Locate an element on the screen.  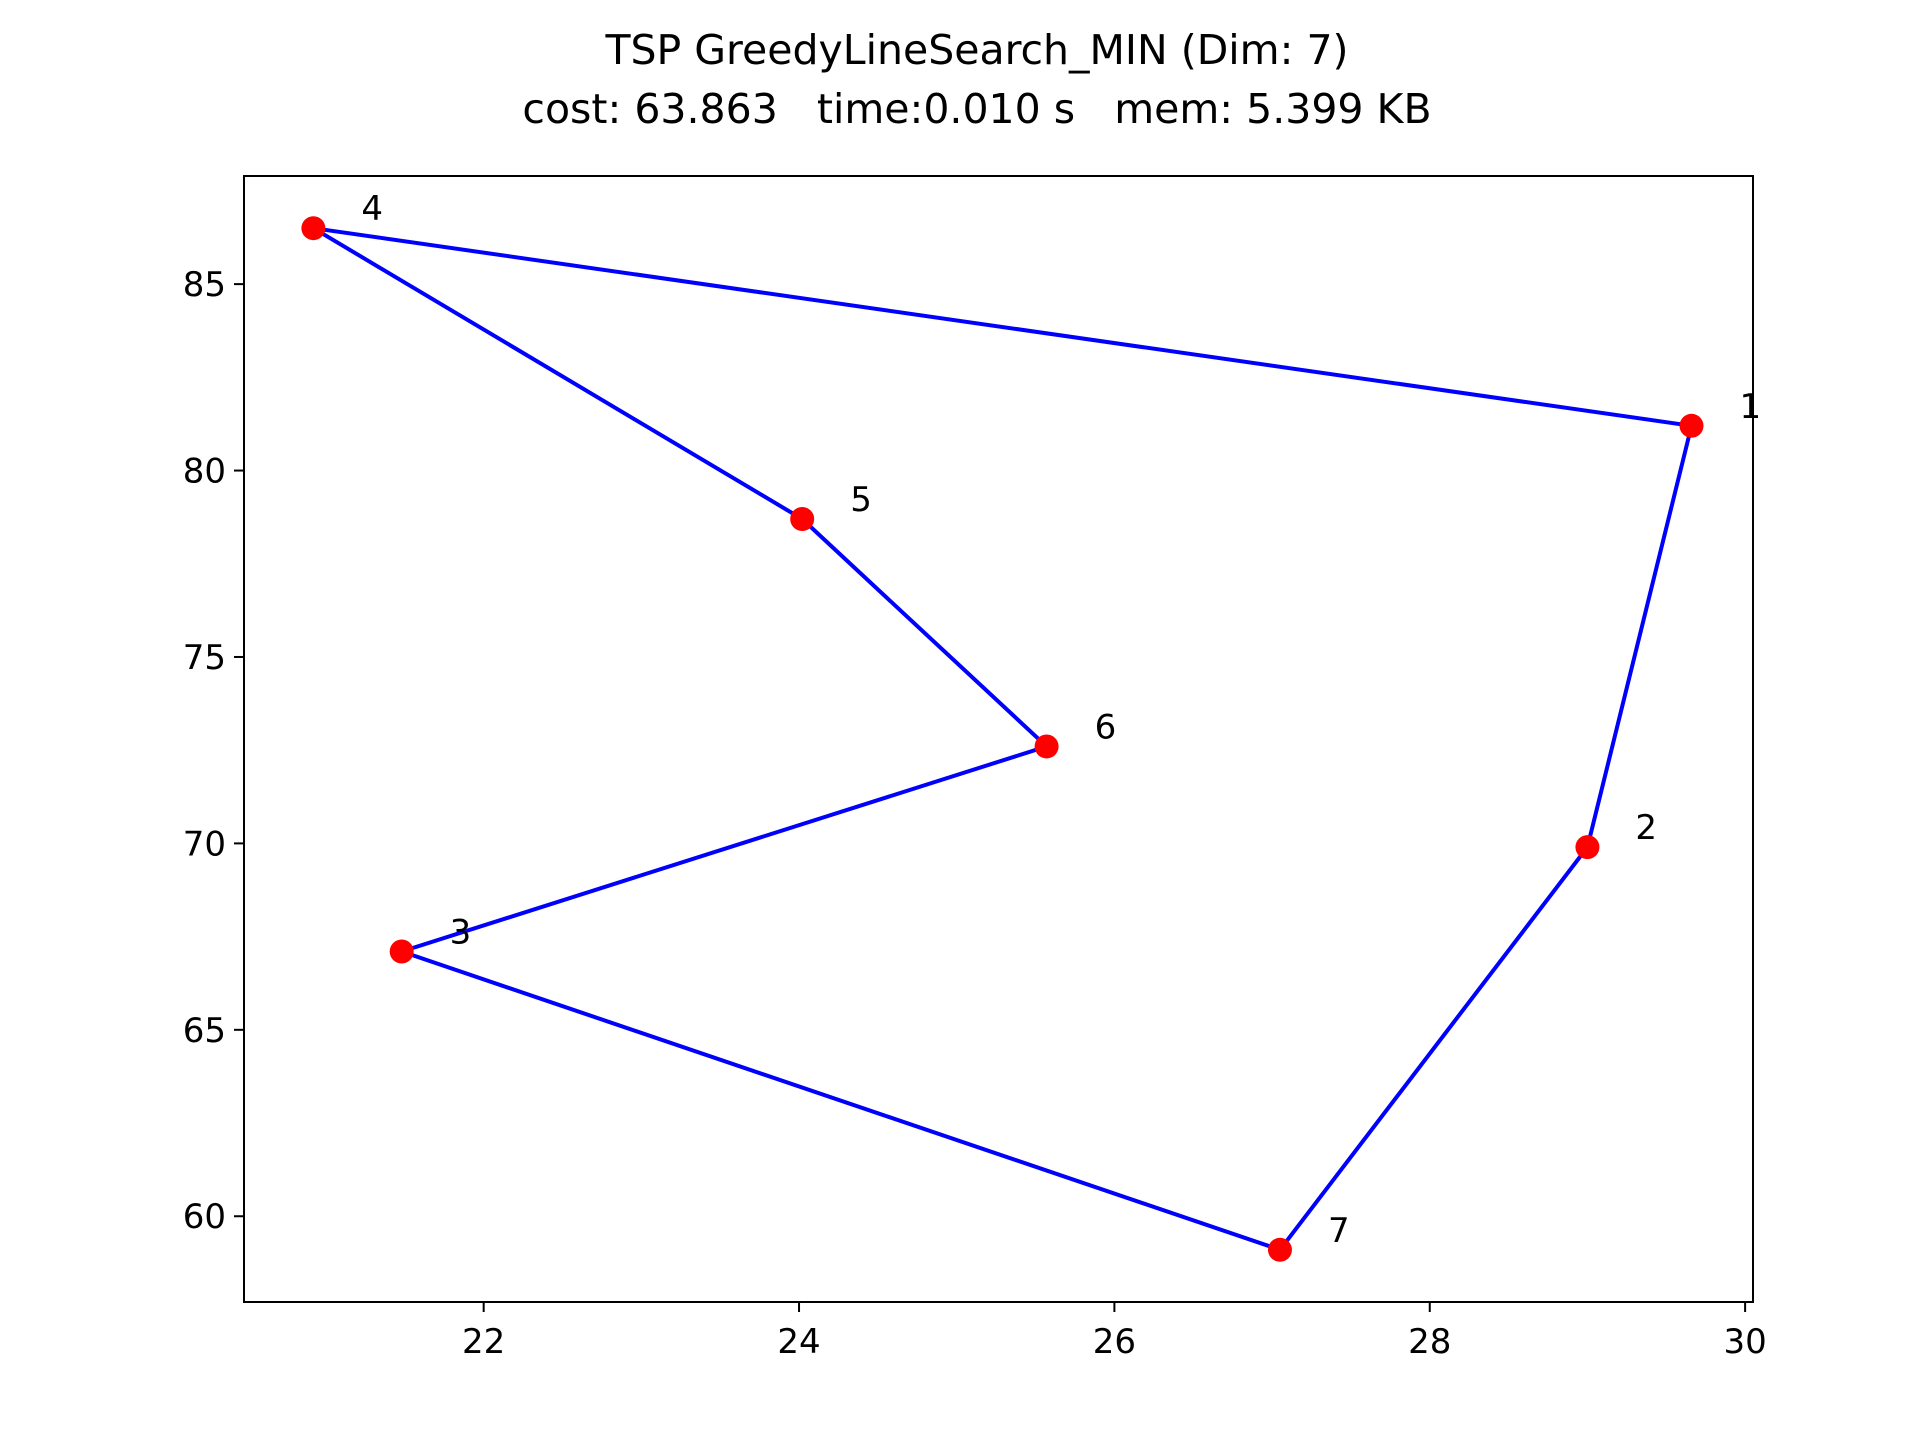
chart-title: TSP GreedyLineSearch_MIN (Dim: 7) is located at coordinates (976, 50).